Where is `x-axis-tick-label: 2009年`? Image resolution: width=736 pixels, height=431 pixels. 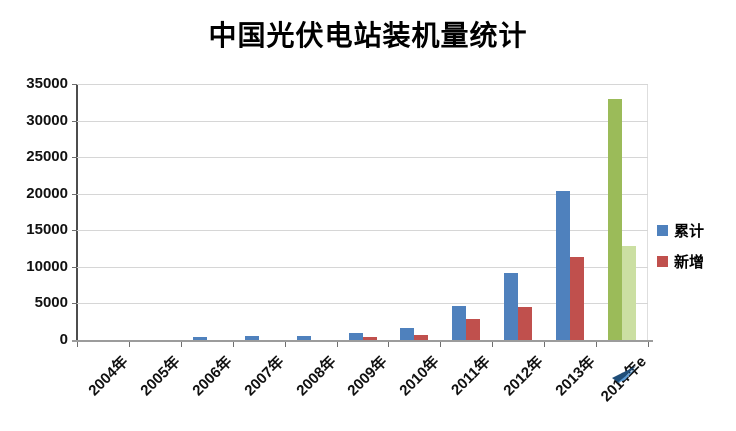 x-axis-tick-label: 2009年 is located at coordinates (367, 376).